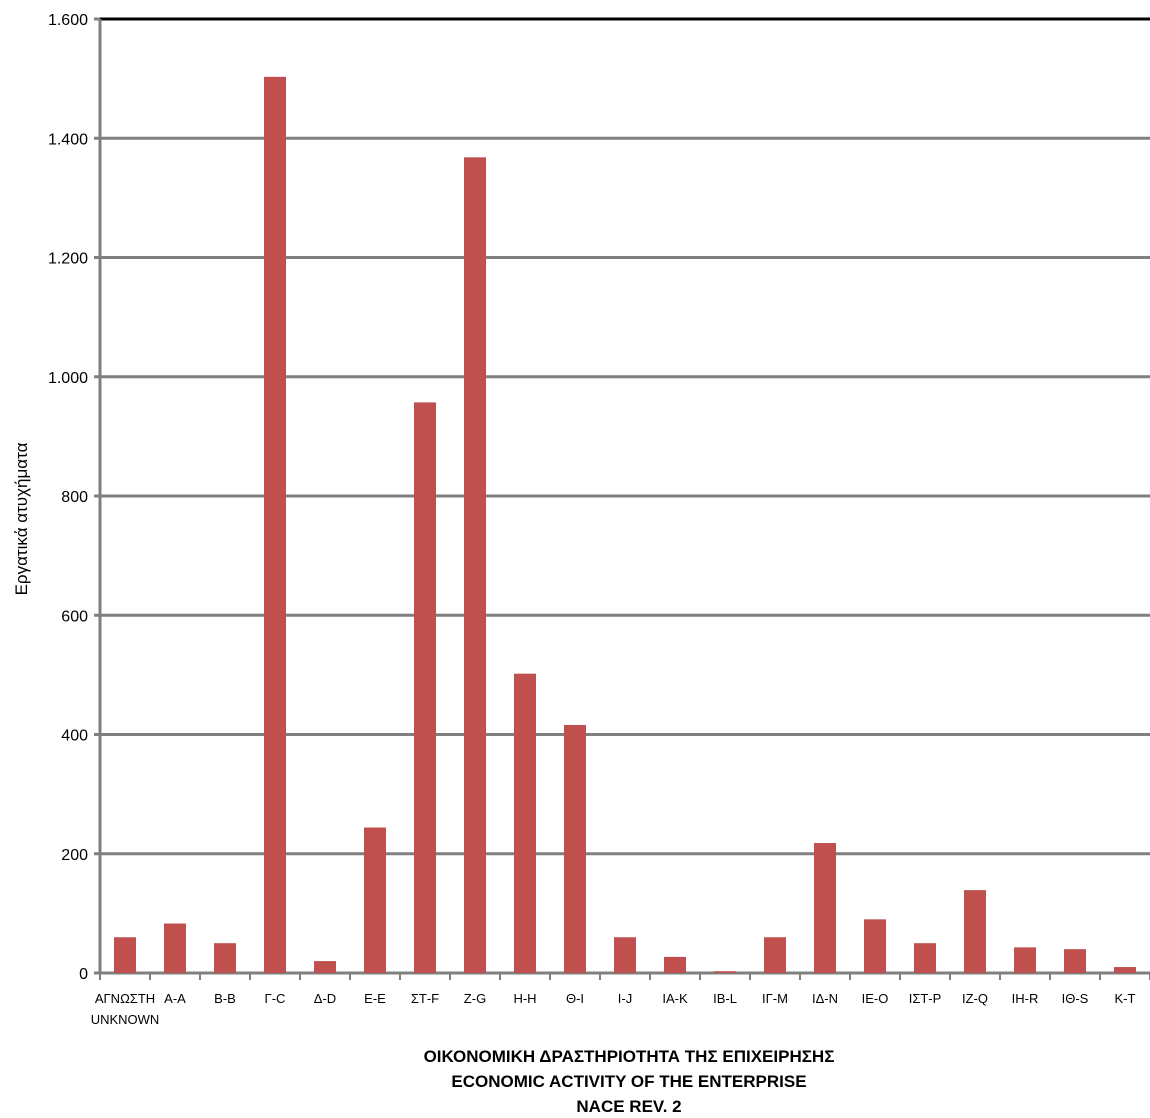 Image resolution: width=1150 pixels, height=1118 pixels. What do you see at coordinates (74, 497) in the screenshot?
I see `y-tick-label: 800` at bounding box center [74, 497].